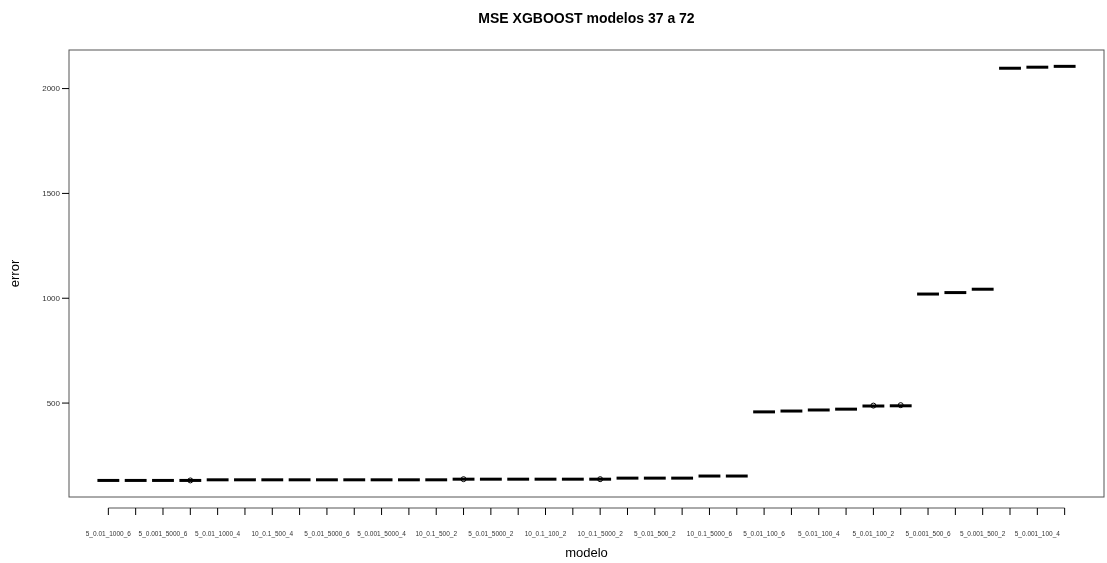  Describe the element at coordinates (586, 552) in the screenshot. I see `x-axis-title: modelo` at that location.